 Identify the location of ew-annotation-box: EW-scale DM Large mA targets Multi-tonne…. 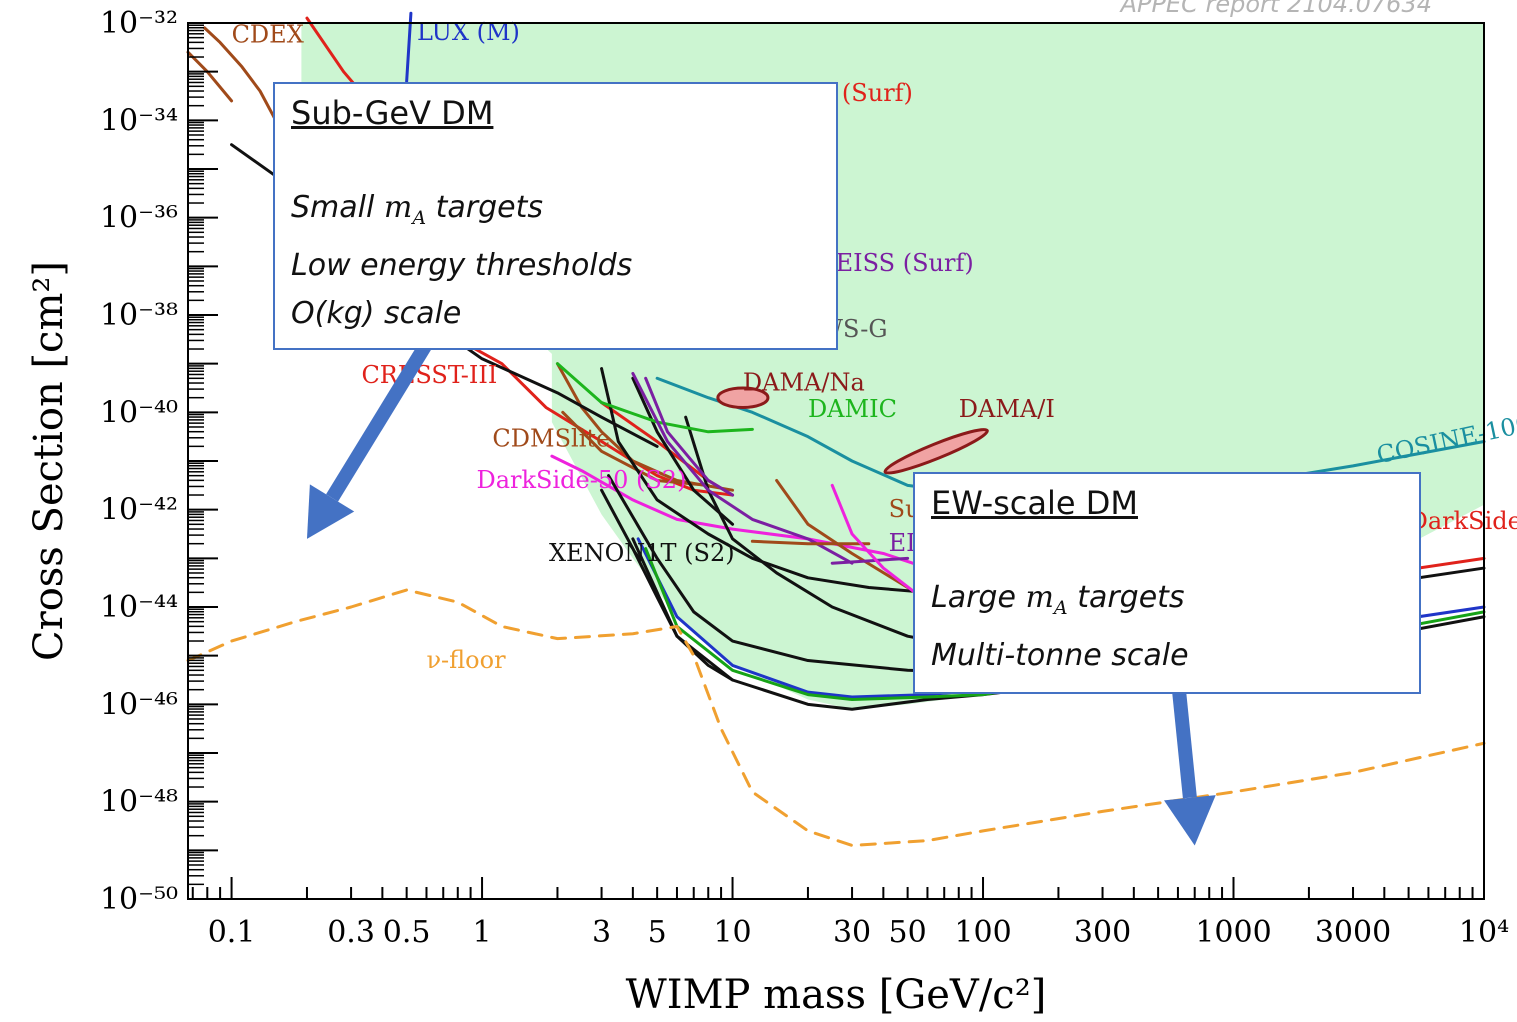
(1167, 583).